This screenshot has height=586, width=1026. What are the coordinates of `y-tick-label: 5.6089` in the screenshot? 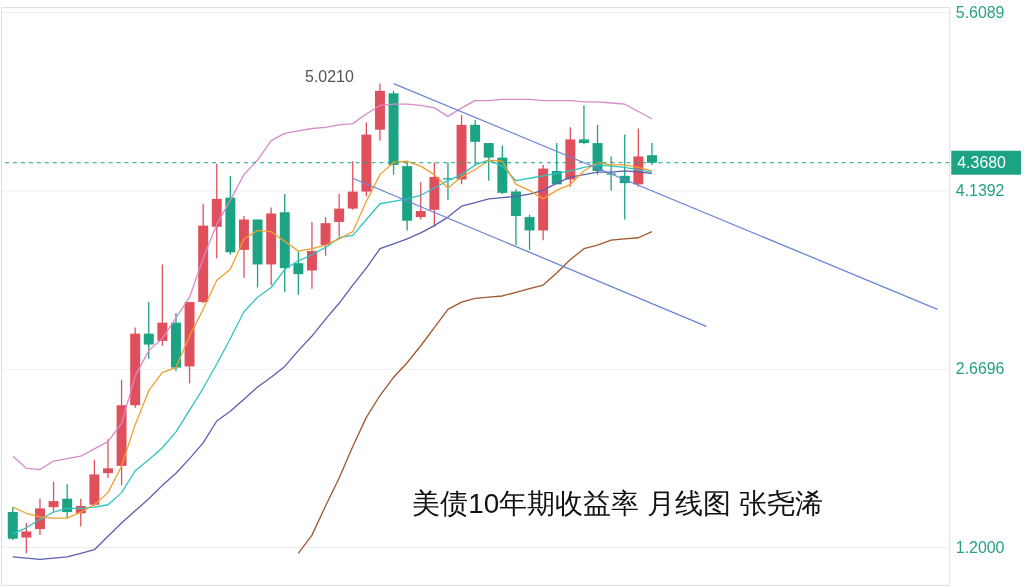 It's located at (980, 12).